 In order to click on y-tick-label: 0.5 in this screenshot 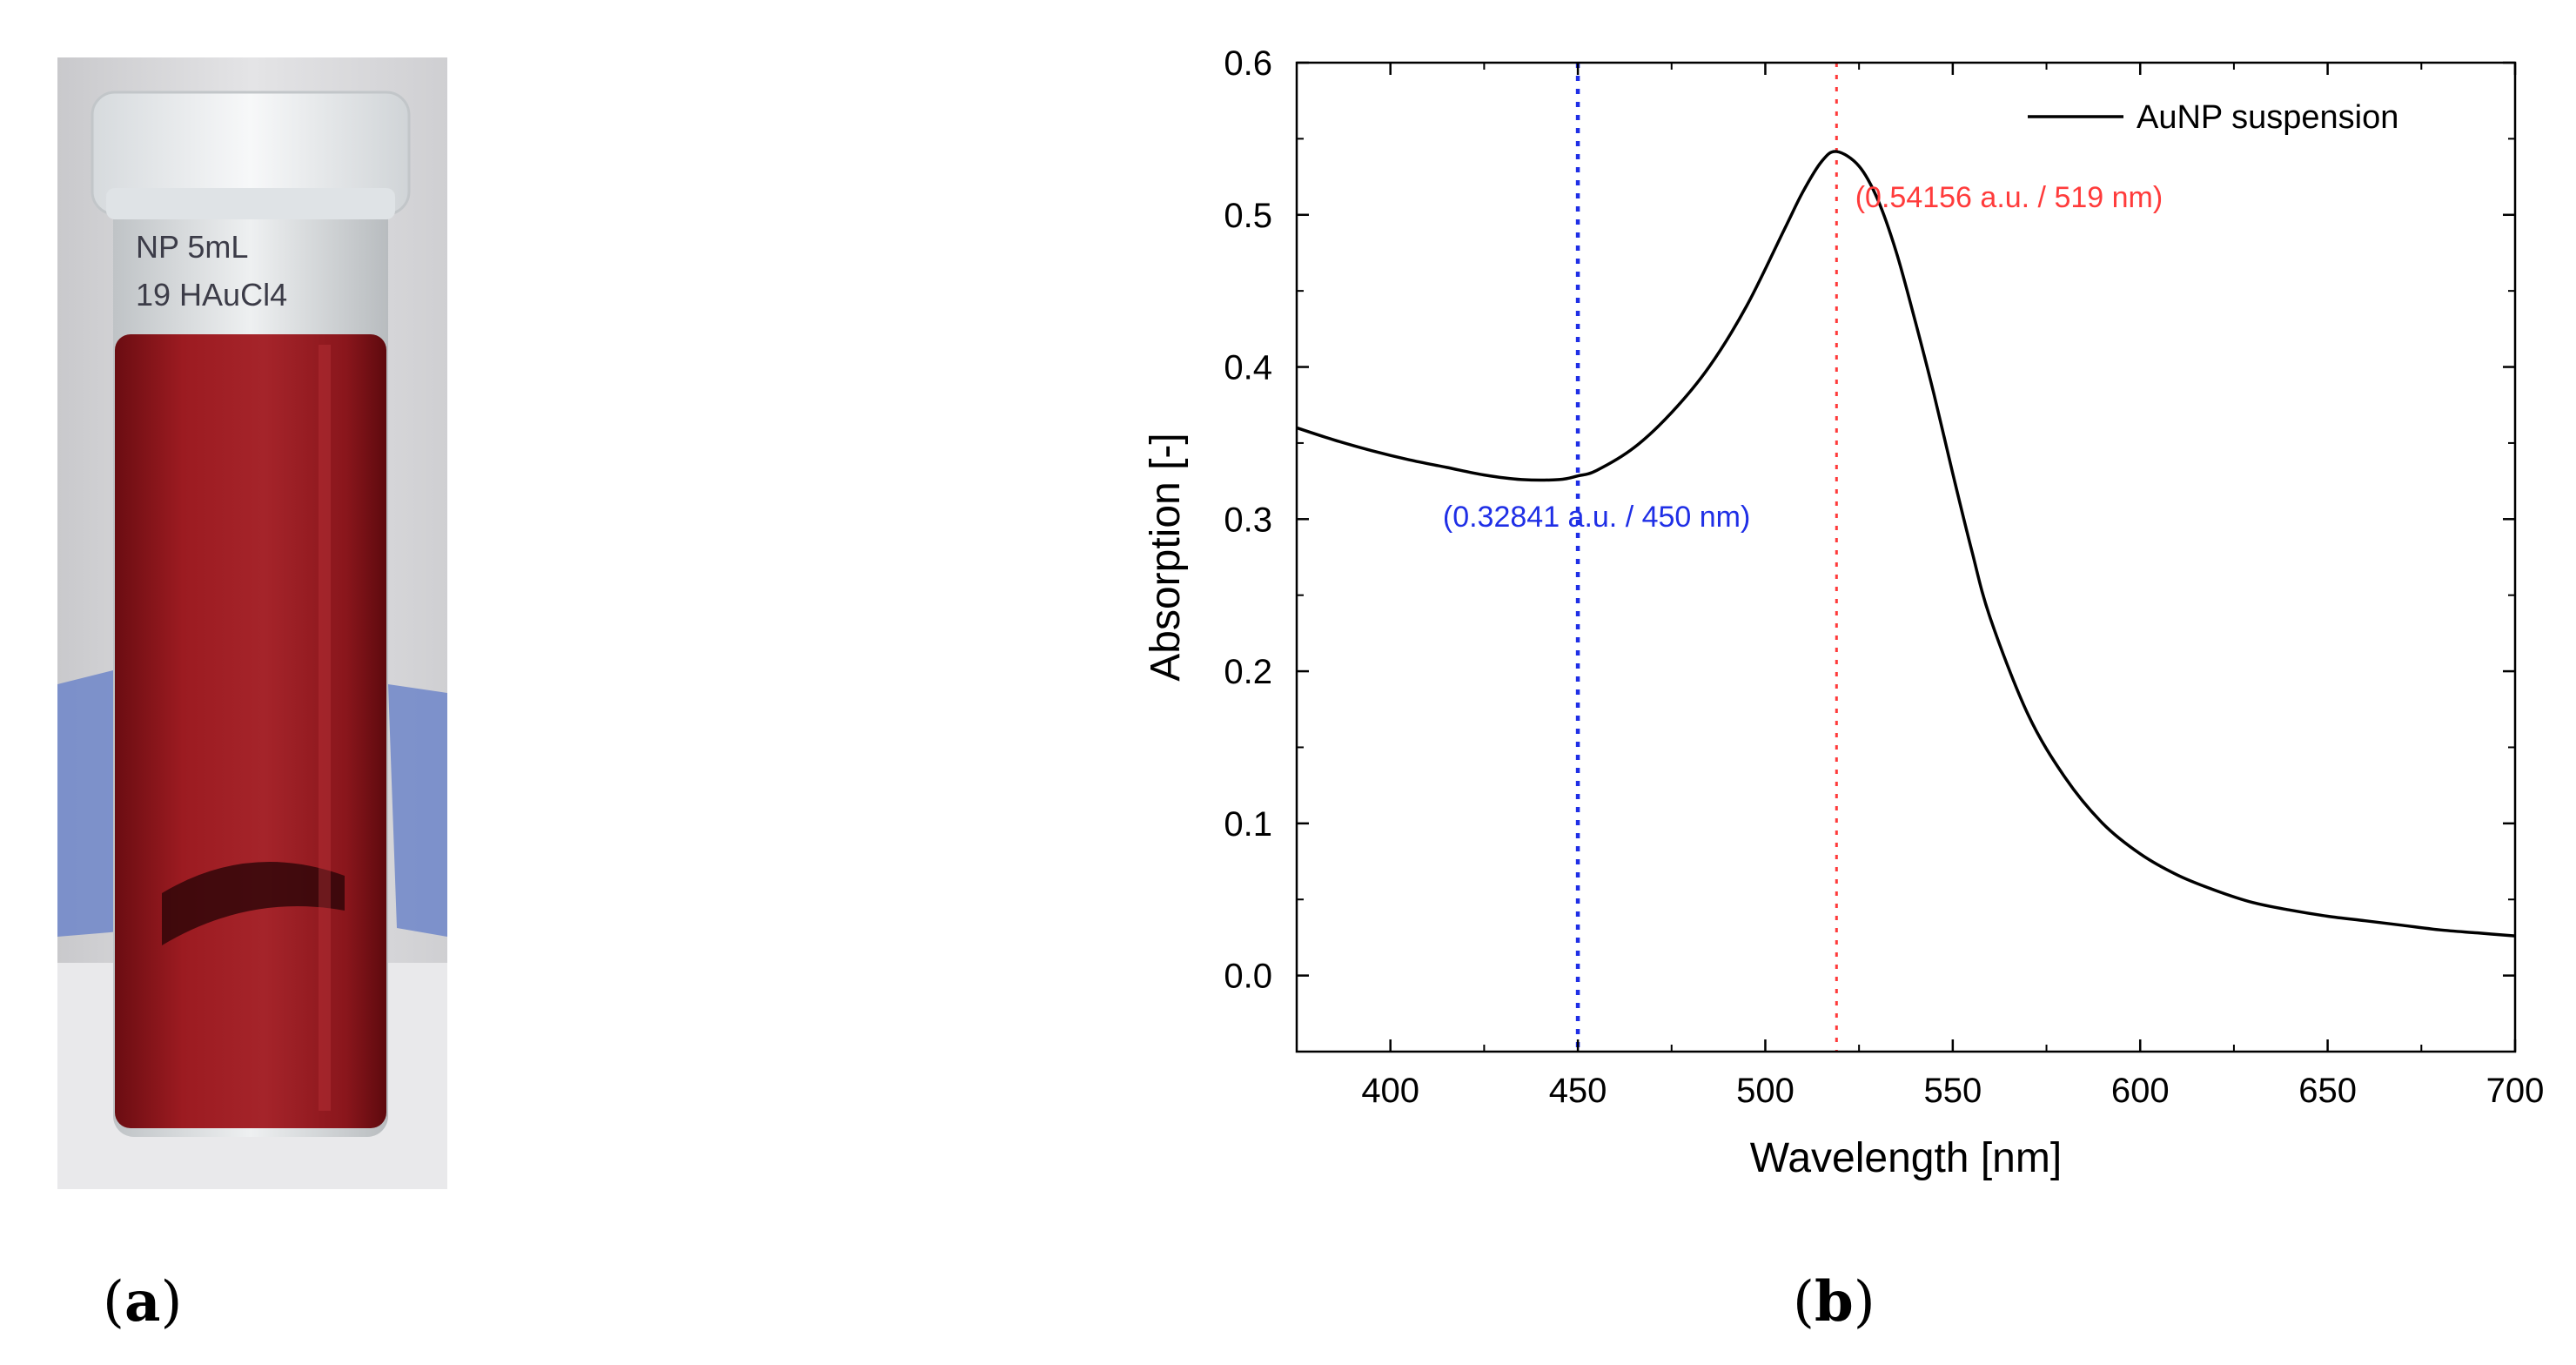, I will do `click(1248, 216)`.